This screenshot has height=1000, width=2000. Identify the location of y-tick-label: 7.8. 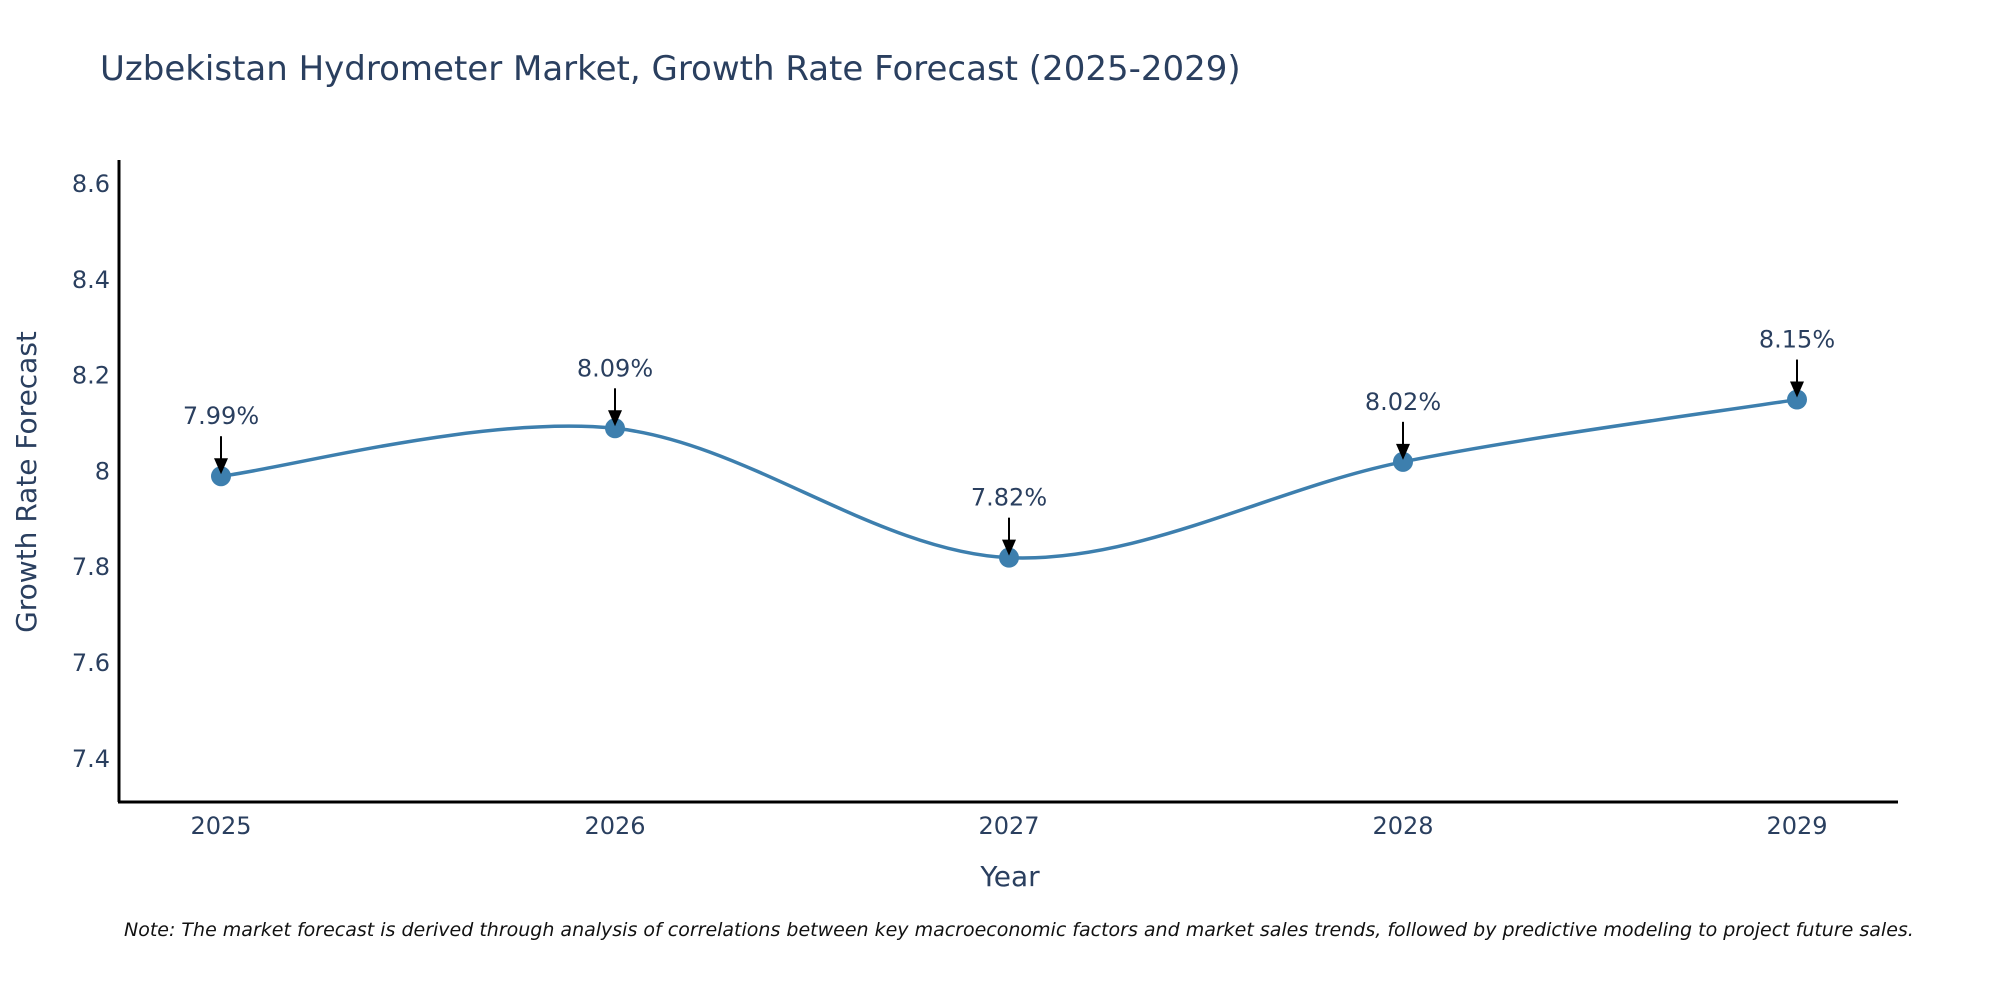
(91, 567).